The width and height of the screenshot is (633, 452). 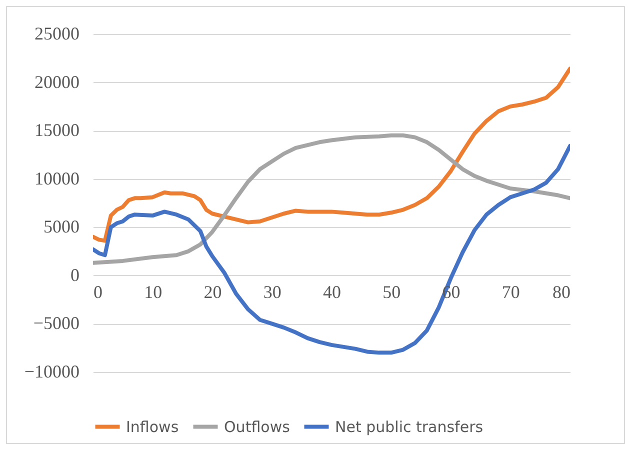 What do you see at coordinates (213, 292) in the screenshot?
I see `x-tick-label: 20` at bounding box center [213, 292].